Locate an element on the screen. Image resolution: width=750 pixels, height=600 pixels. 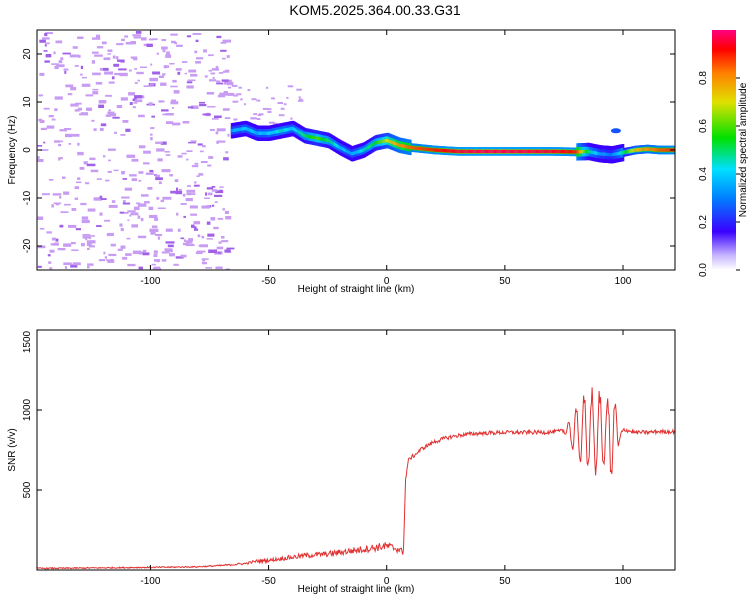
spectrogram-xlabel: Height of straight line (km) is located at coordinates (356, 289).